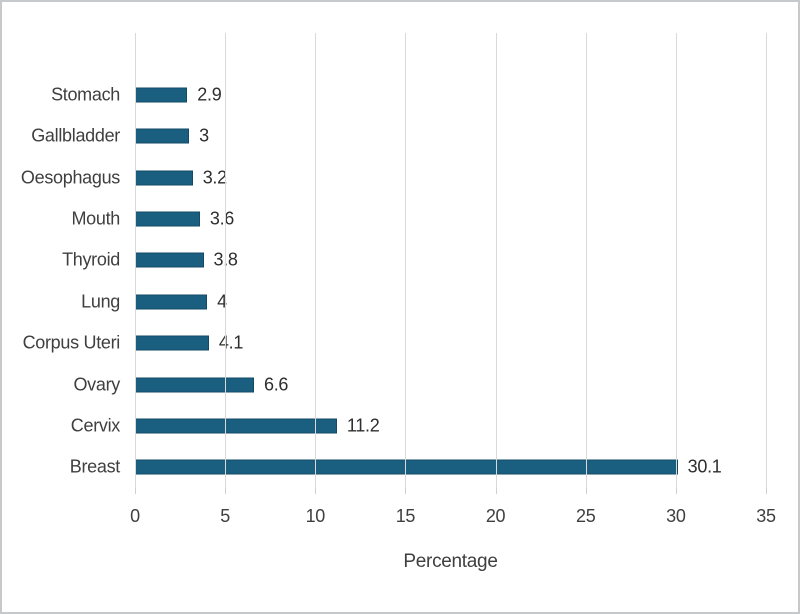  Describe the element at coordinates (95, 218) in the screenshot. I see `category-label: Mouth` at that location.